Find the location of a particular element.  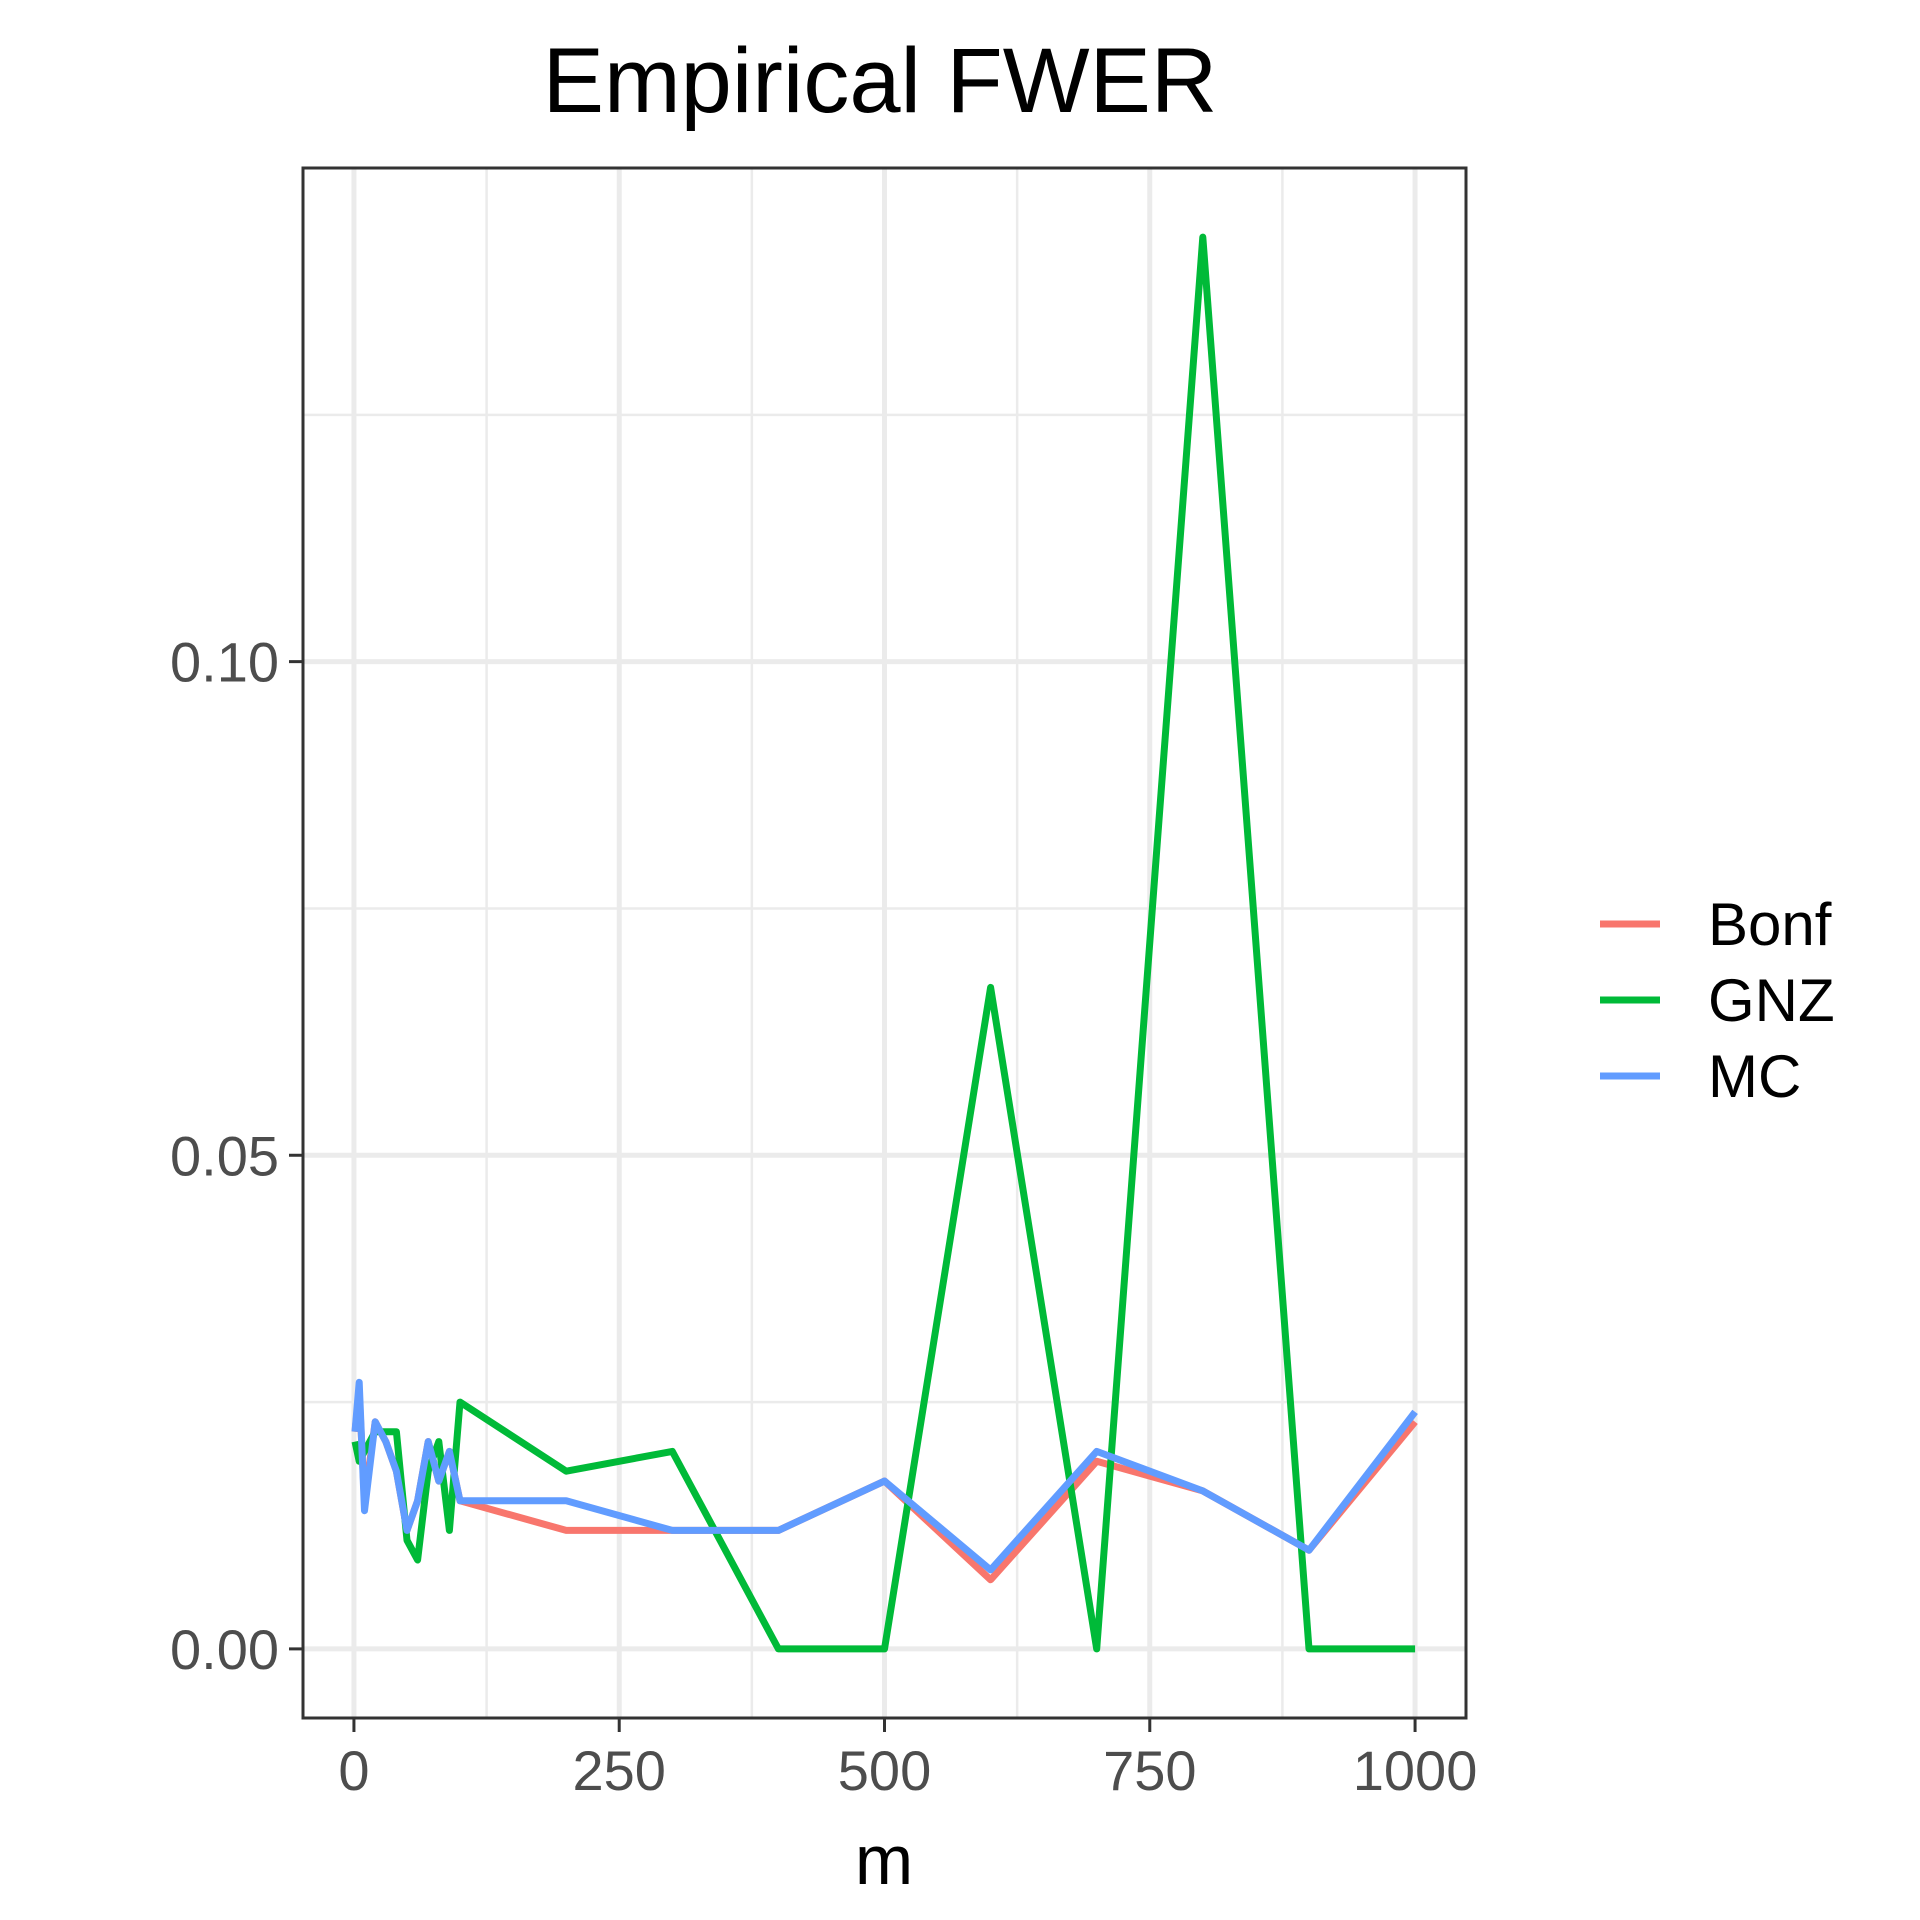

y-axis: 0.00 0.05 0.10 is located at coordinates (236, 1156).